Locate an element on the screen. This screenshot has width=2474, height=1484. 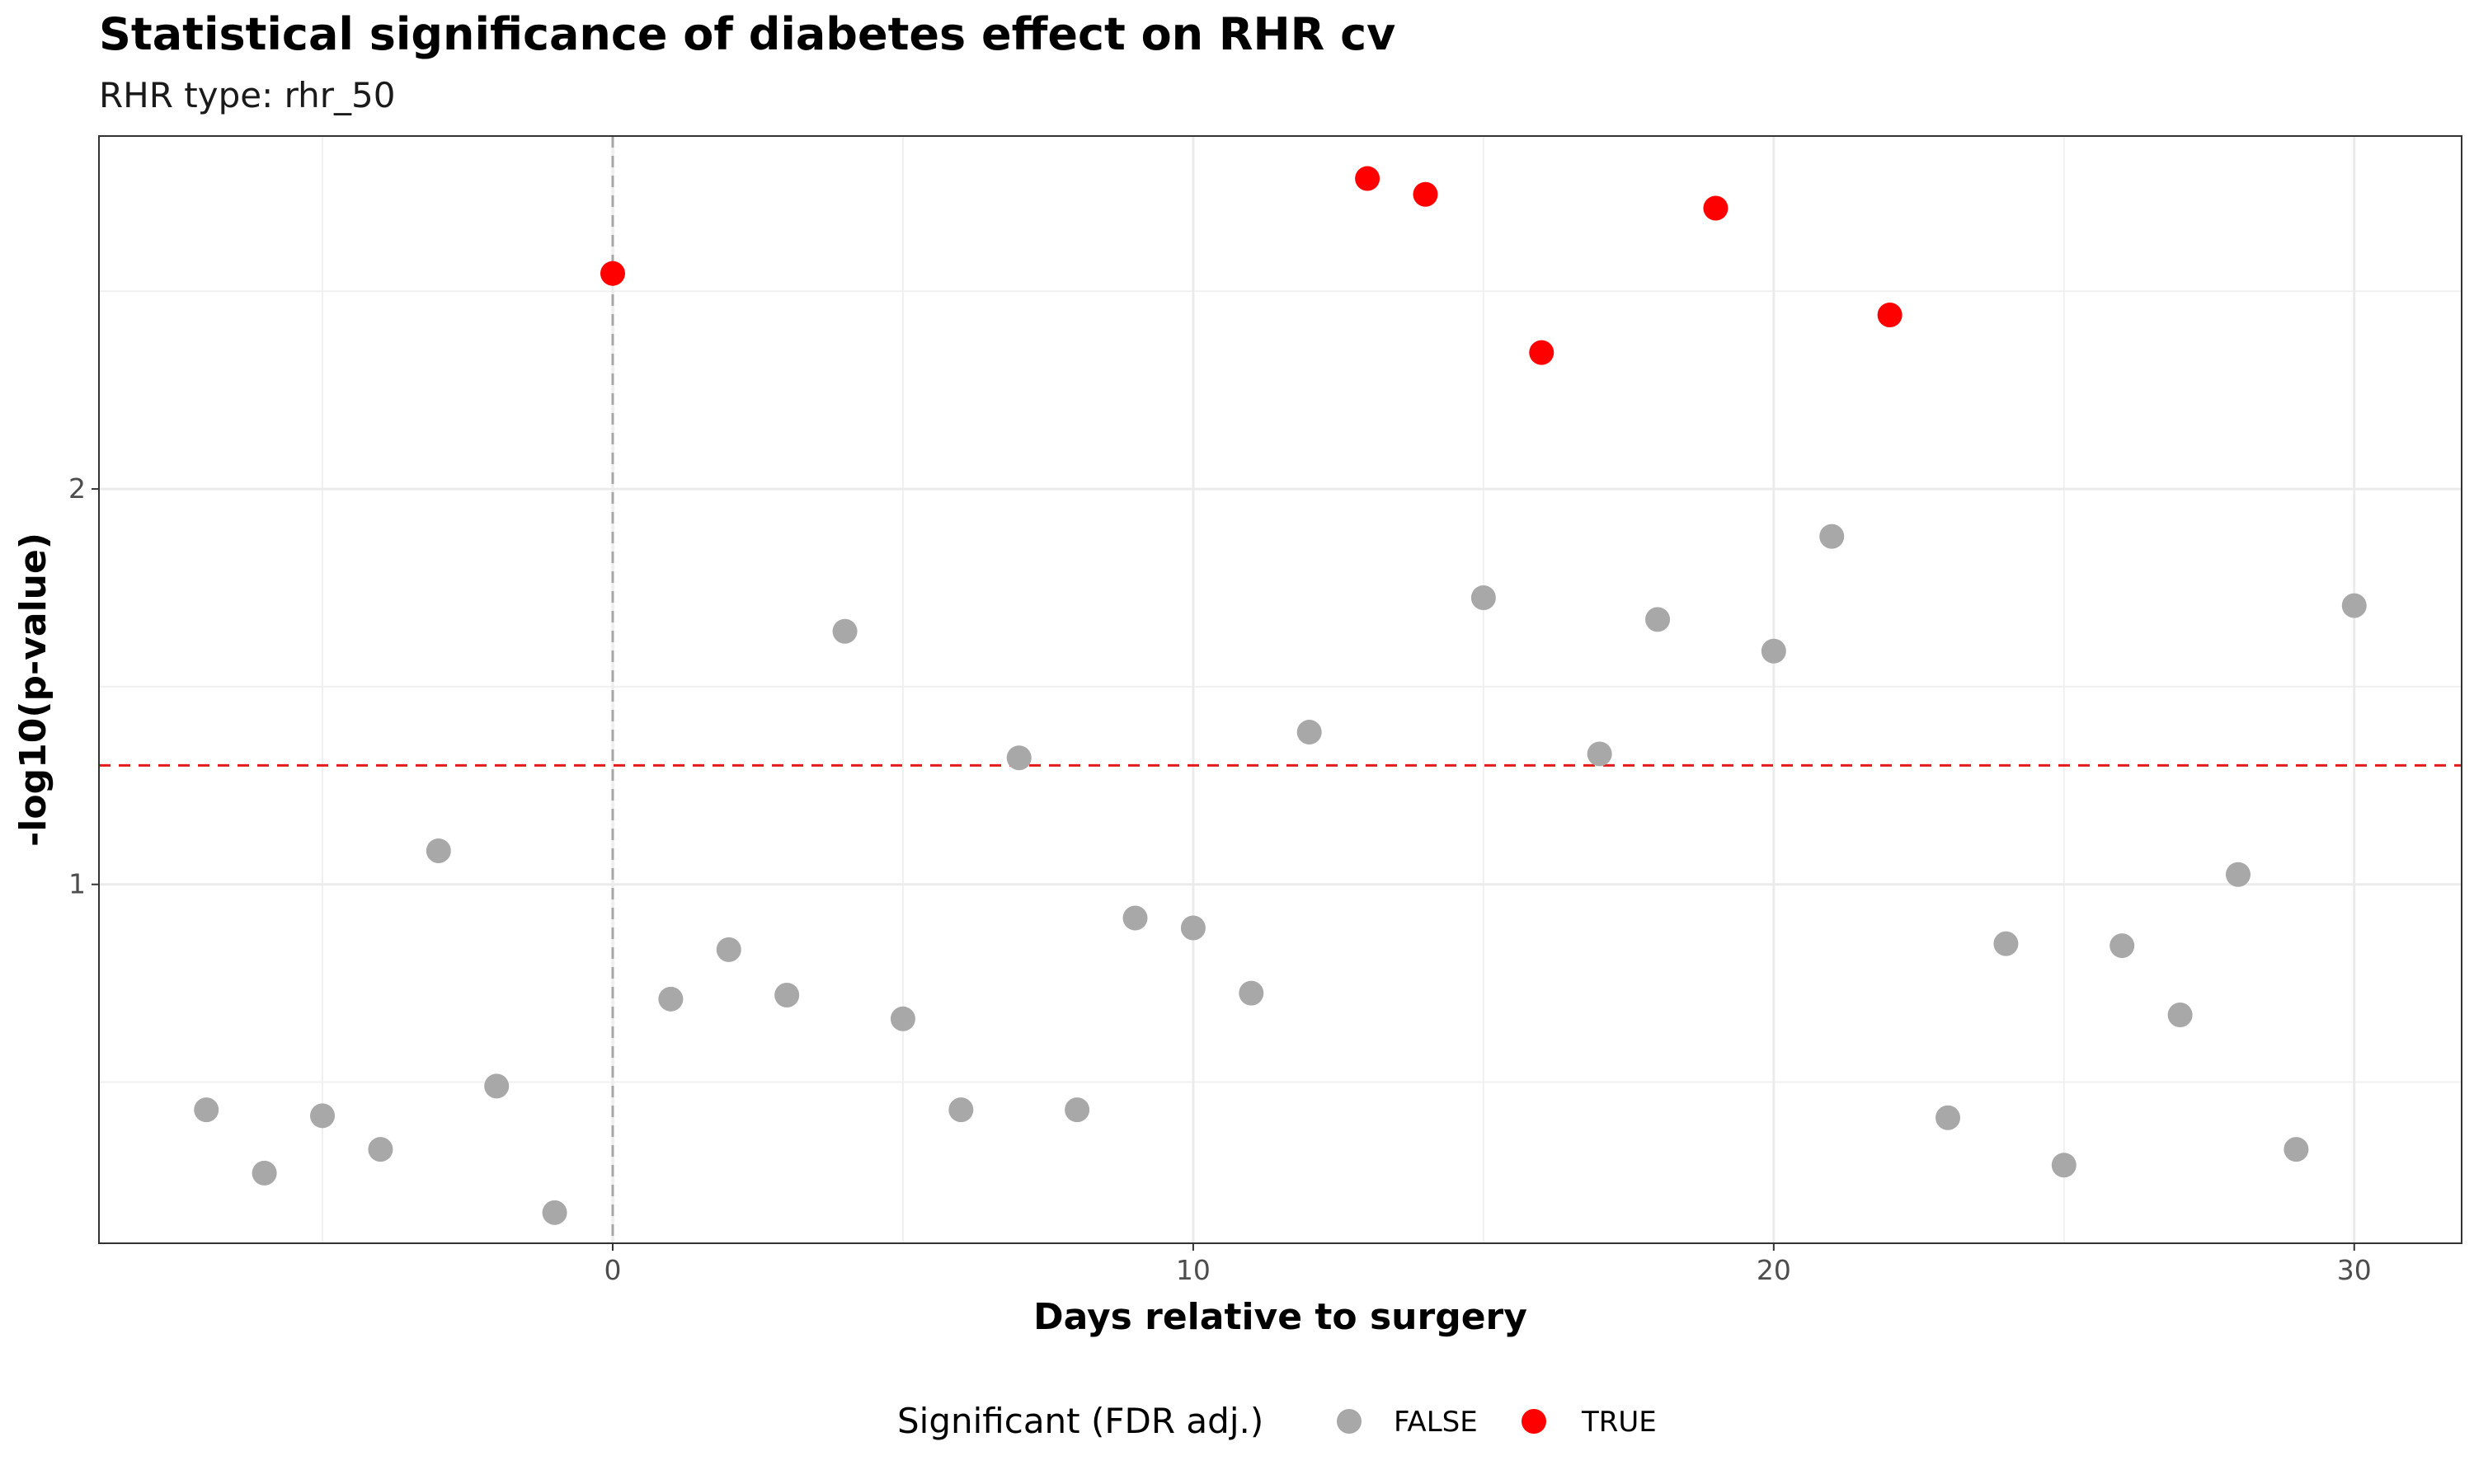
x-tick-label: 10 is located at coordinates (1193, 1270).